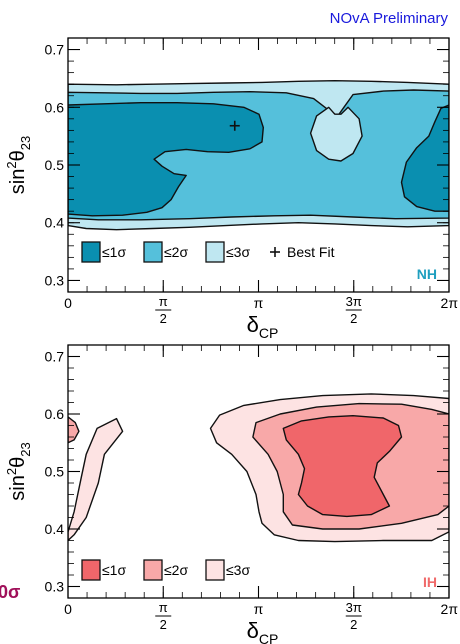 This screenshot has height=644, width=460. Describe the element at coordinates (427, 274) in the screenshot. I see `hierarchy-label: NH` at that location.